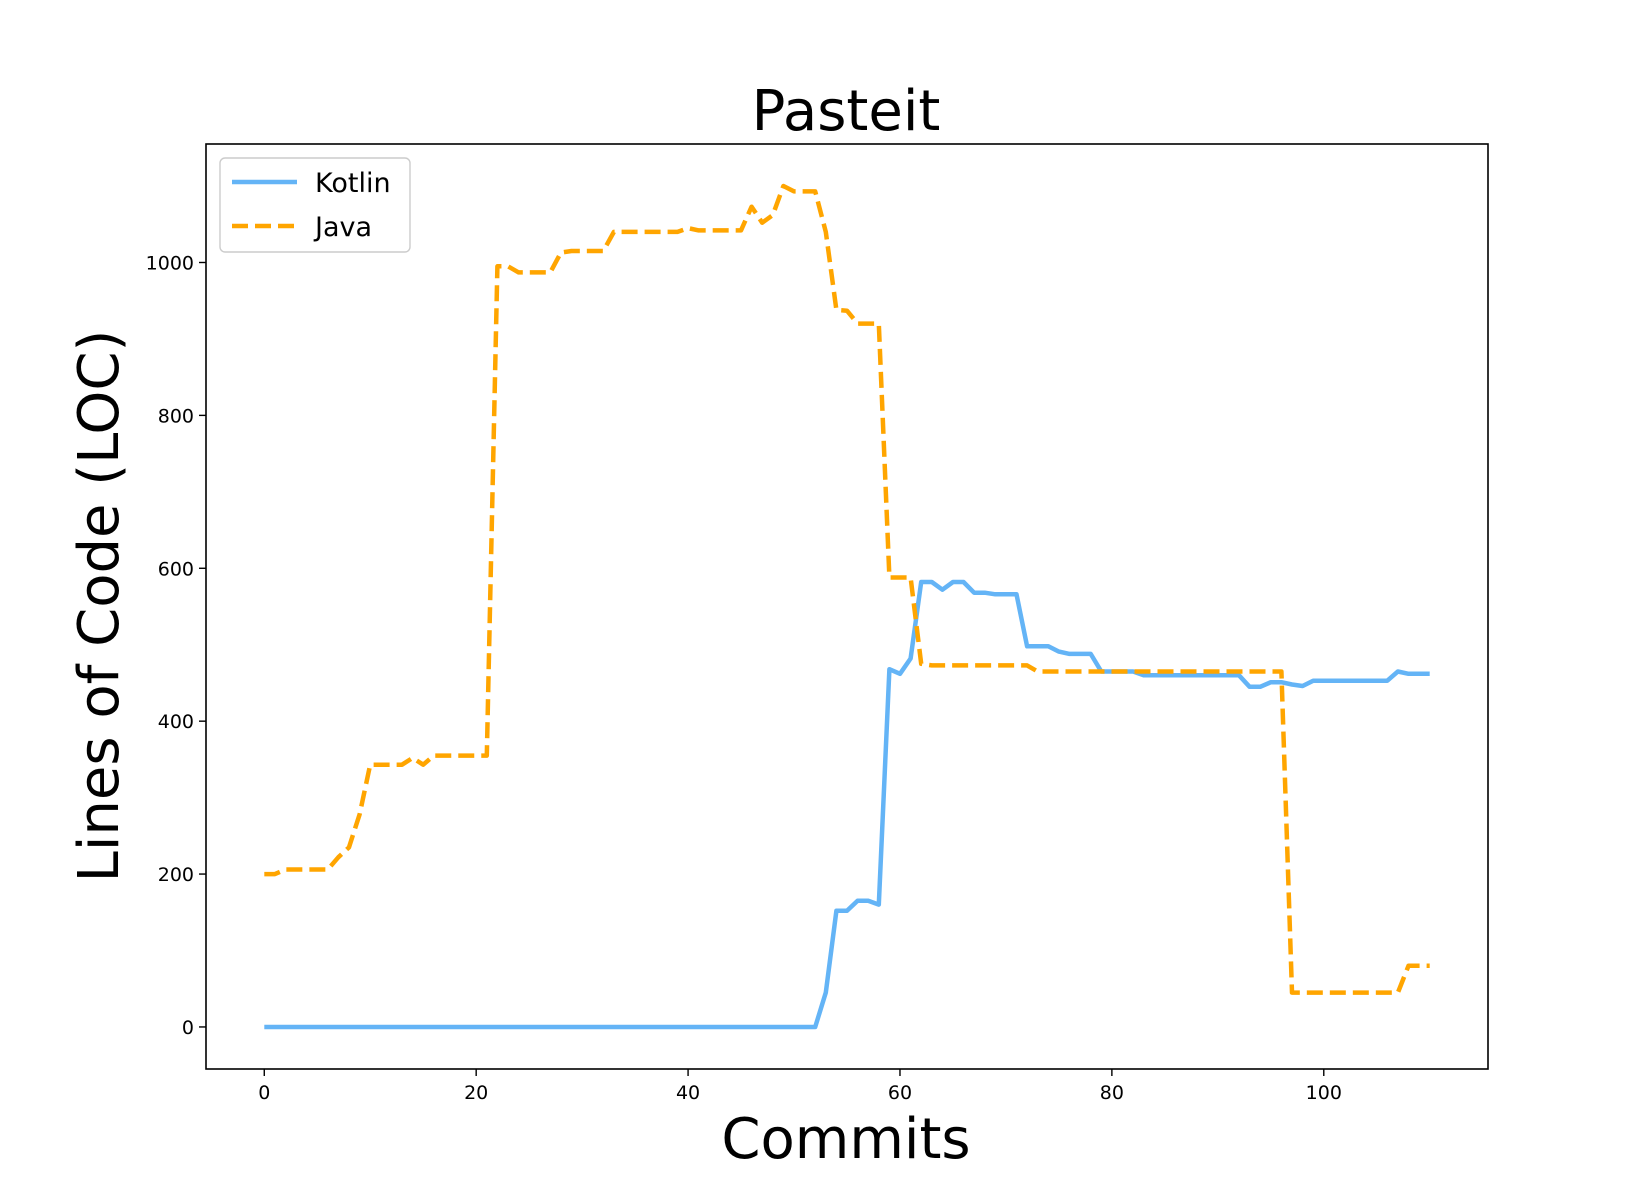 Image resolution: width=1650 pixels, height=1200 pixels. I want to click on legend-label-kotlin: Kotlin, so click(353, 183).